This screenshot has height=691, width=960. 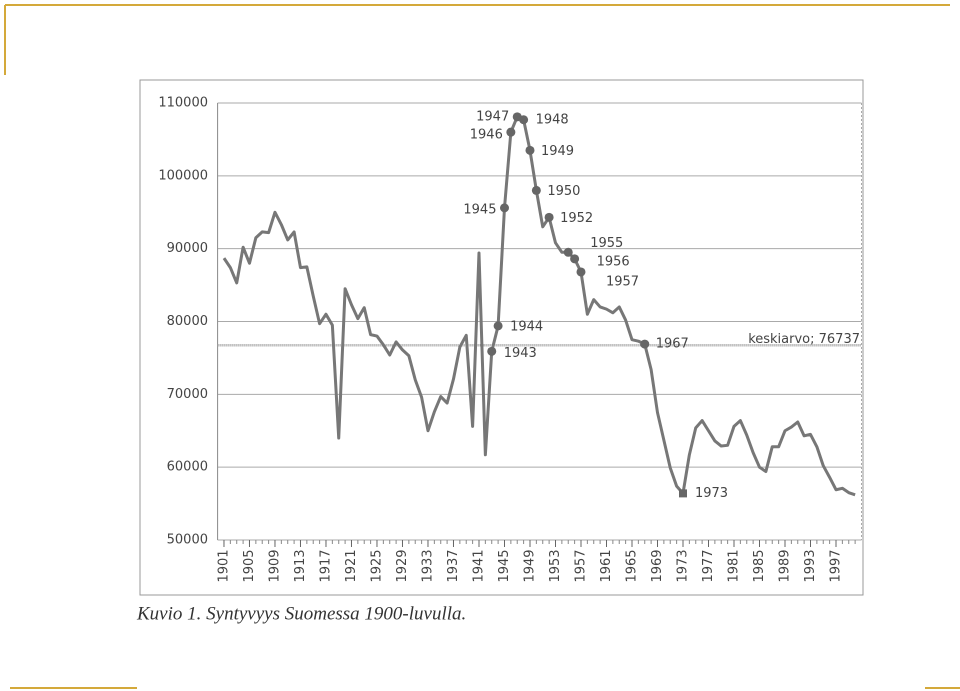 I want to click on y-tick-label: 100000, so click(x=183, y=175).